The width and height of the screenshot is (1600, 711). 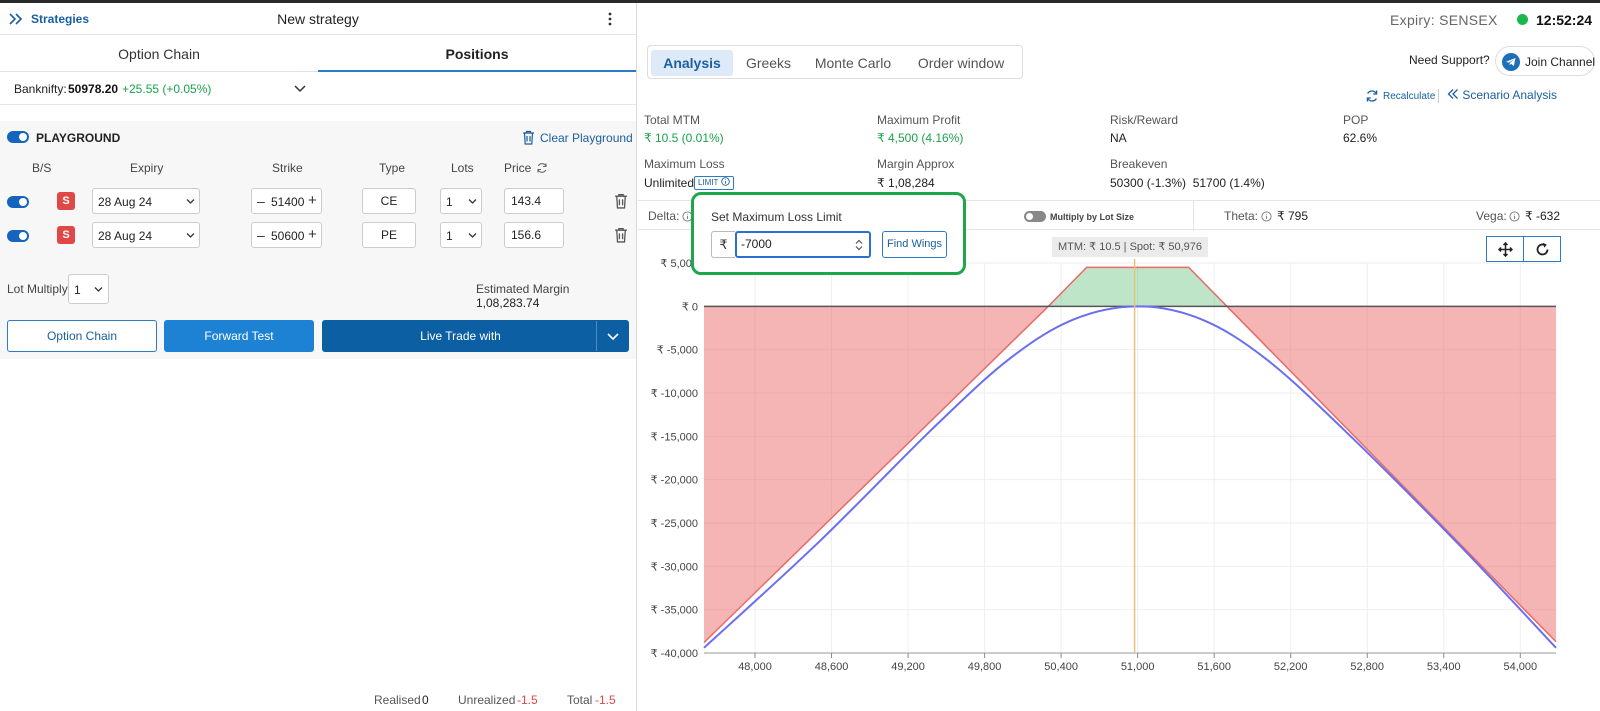 What do you see at coordinates (692, 63) in the screenshot?
I see `tab-analysis: Analysis` at bounding box center [692, 63].